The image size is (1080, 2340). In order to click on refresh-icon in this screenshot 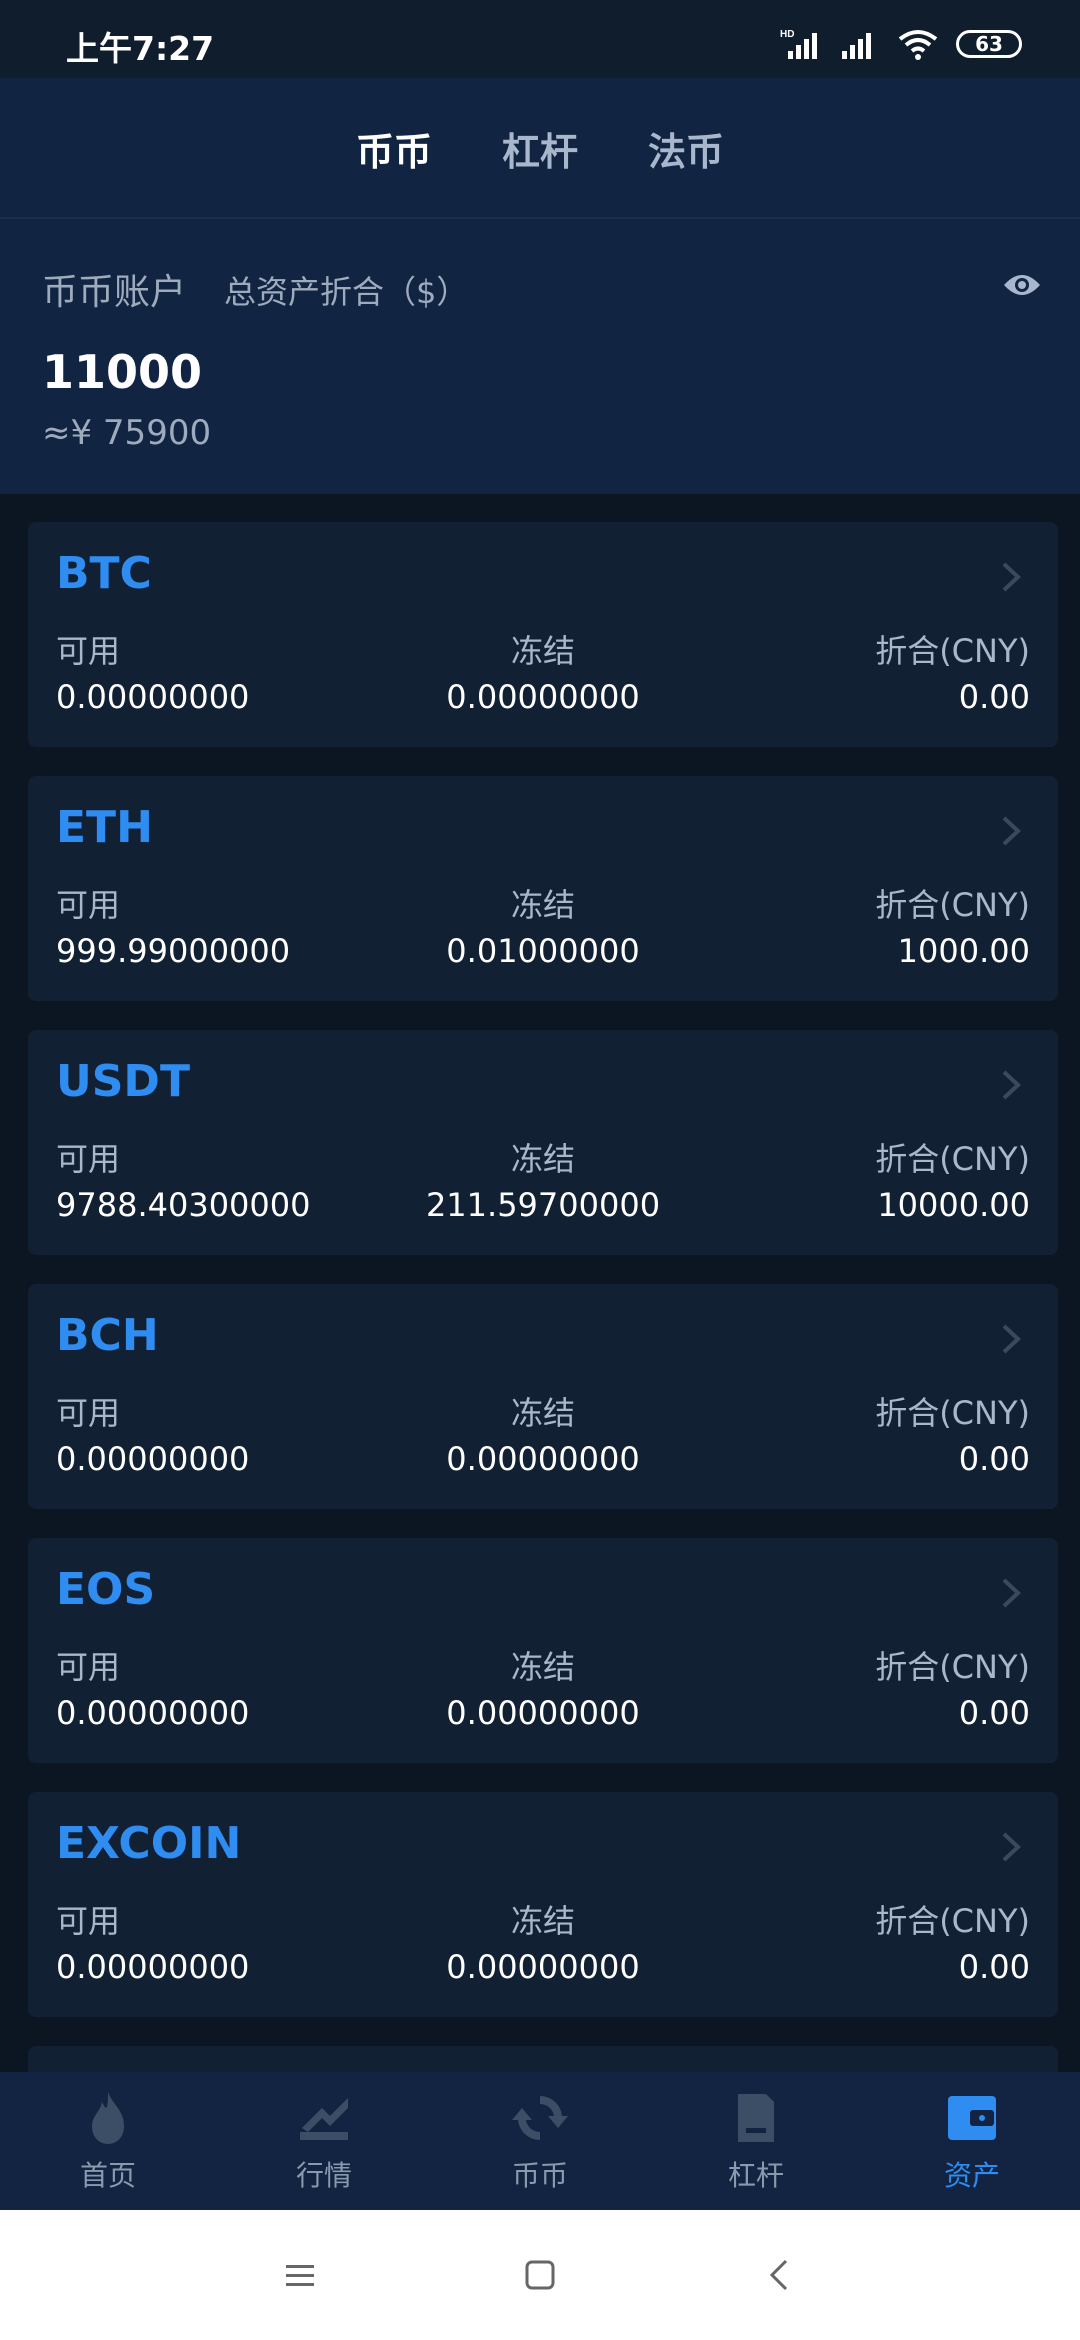, I will do `click(540, 2118)`.